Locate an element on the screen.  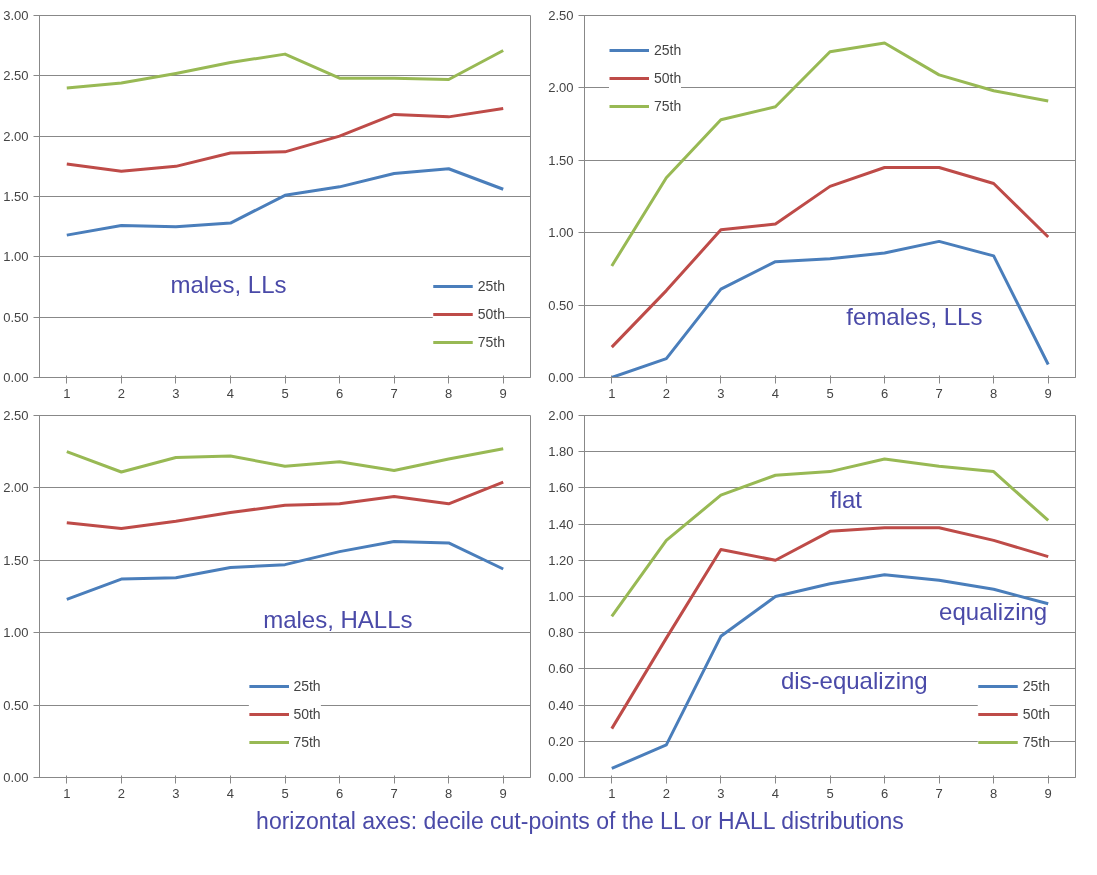
y-tick-label: 0.80 is located at coordinates (561, 633).